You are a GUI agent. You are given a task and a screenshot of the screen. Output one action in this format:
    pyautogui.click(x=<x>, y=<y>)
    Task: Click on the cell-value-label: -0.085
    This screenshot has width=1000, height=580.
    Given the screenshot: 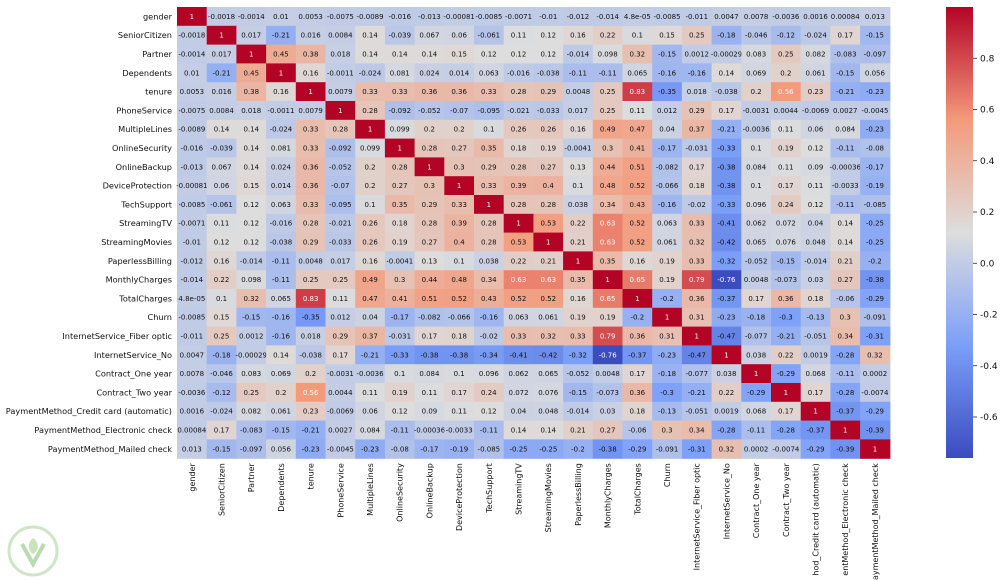 What is the action you would take?
    pyautogui.click(x=489, y=449)
    